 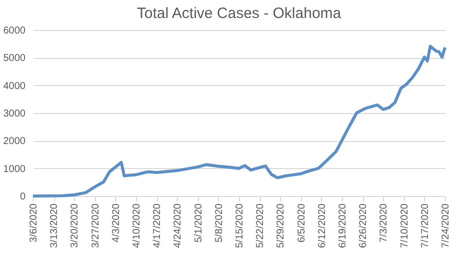 I want to click on x-tick-label: 4/17/2020, so click(x=158, y=225).